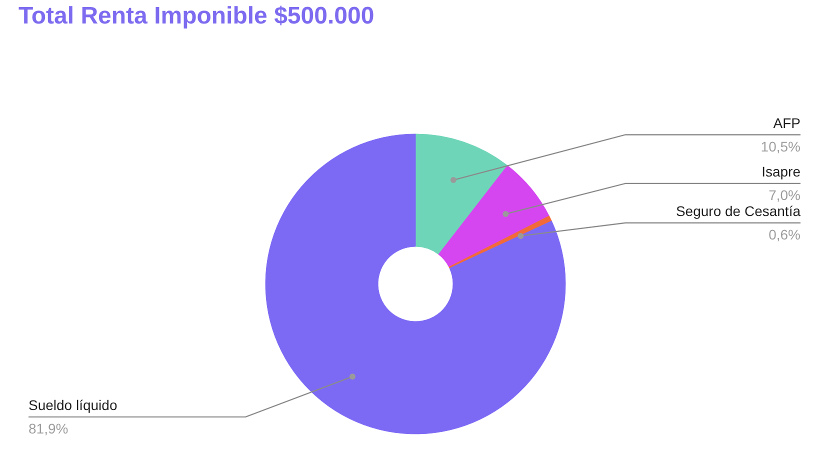 The width and height of the screenshot is (824, 476). What do you see at coordinates (48, 428) in the screenshot?
I see `data-label: 81,9%` at bounding box center [48, 428].